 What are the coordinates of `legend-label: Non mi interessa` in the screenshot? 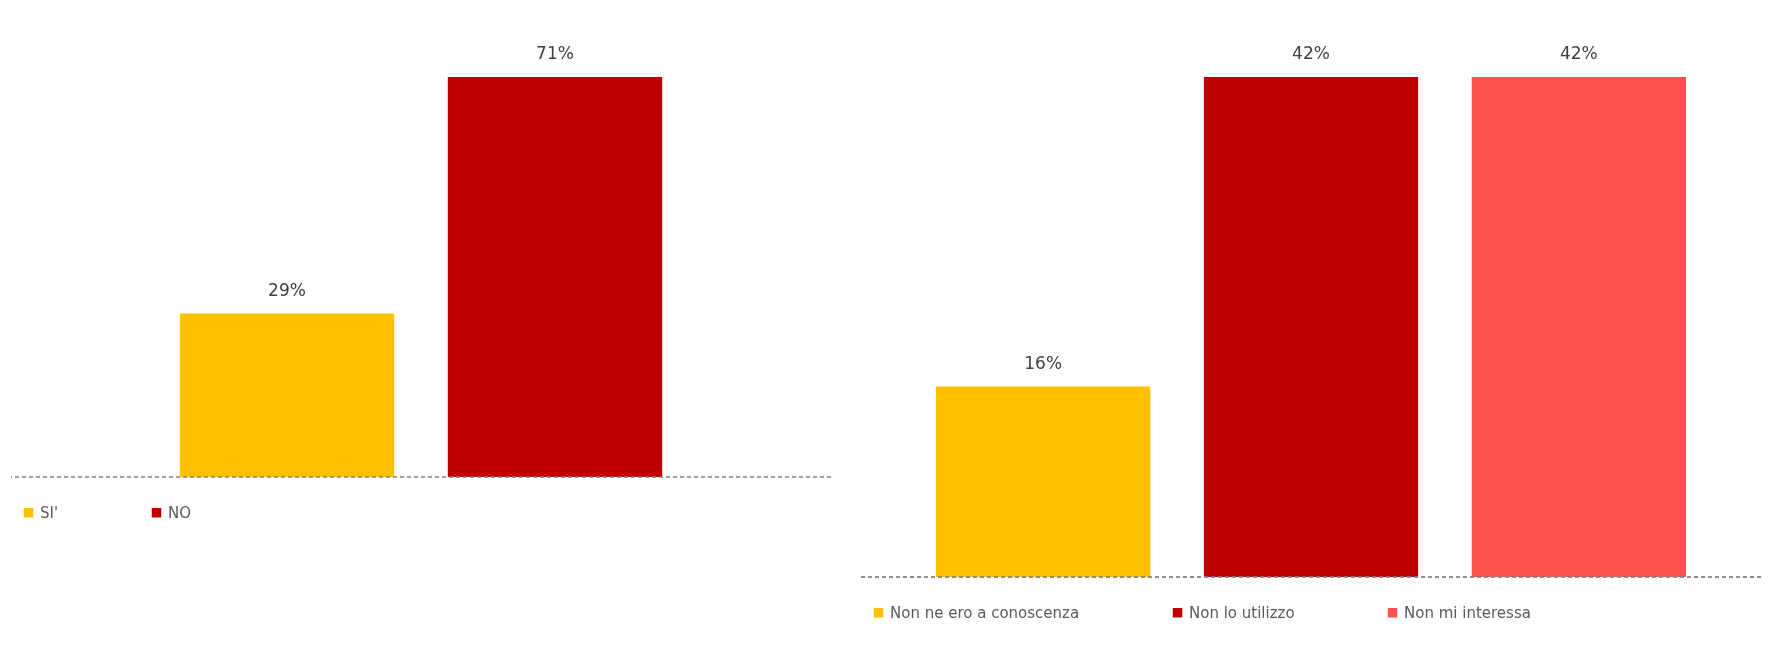 It's located at (1467, 612).